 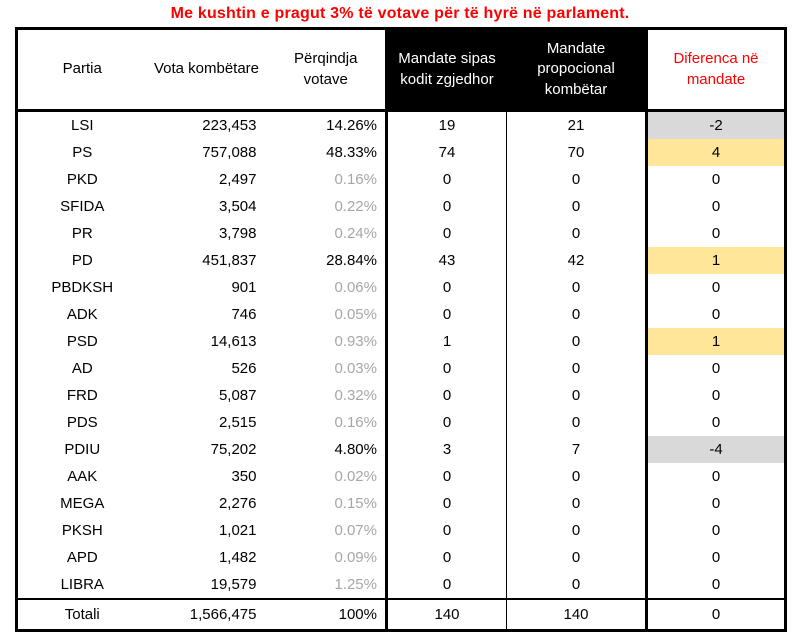 What do you see at coordinates (351, 152) in the screenshot?
I see `cell-percent: 48.33%` at bounding box center [351, 152].